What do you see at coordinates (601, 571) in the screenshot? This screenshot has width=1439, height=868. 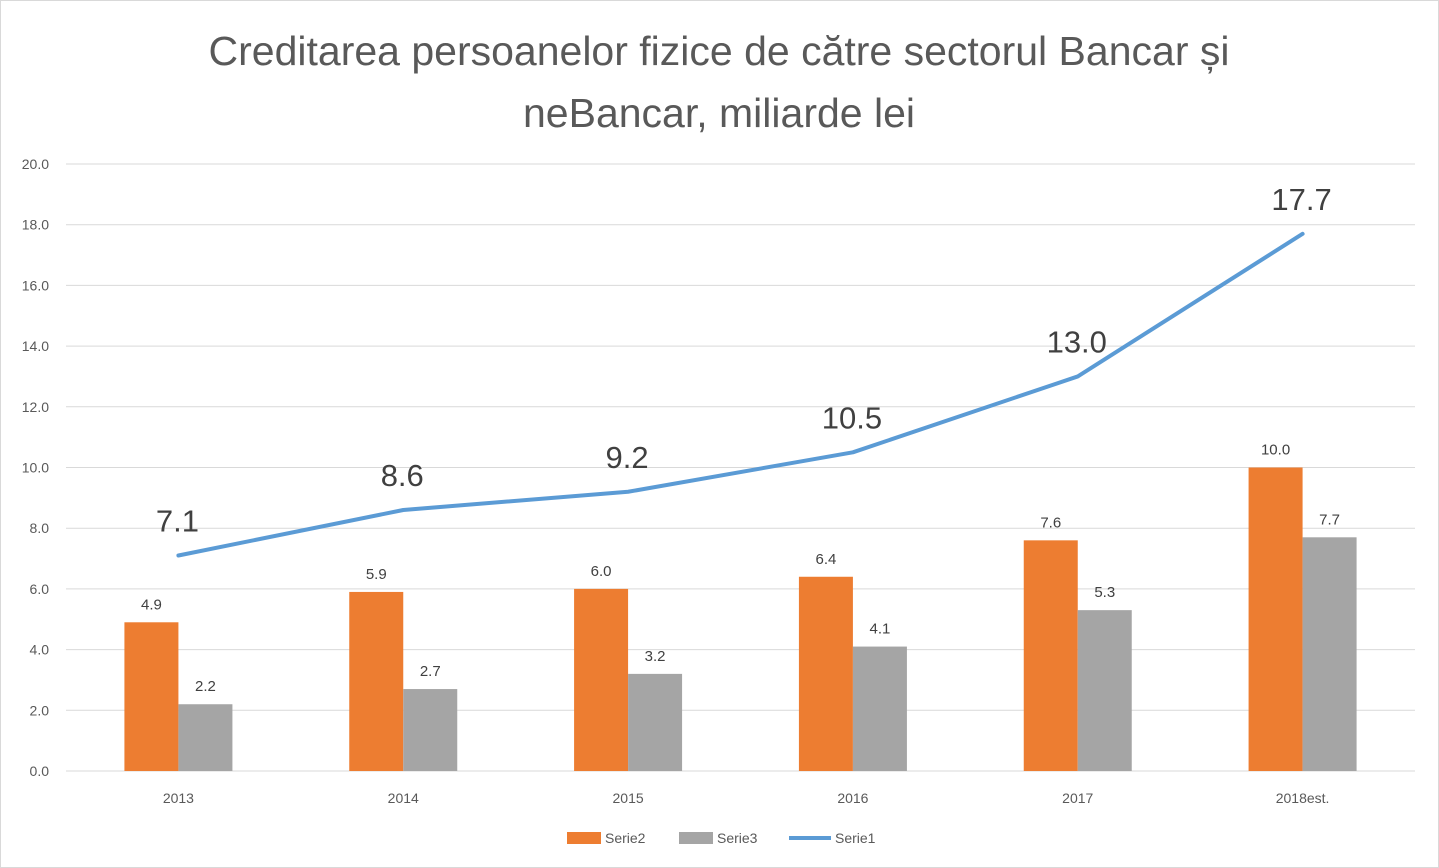 I see `bar-data-label: 6.0` at bounding box center [601, 571].